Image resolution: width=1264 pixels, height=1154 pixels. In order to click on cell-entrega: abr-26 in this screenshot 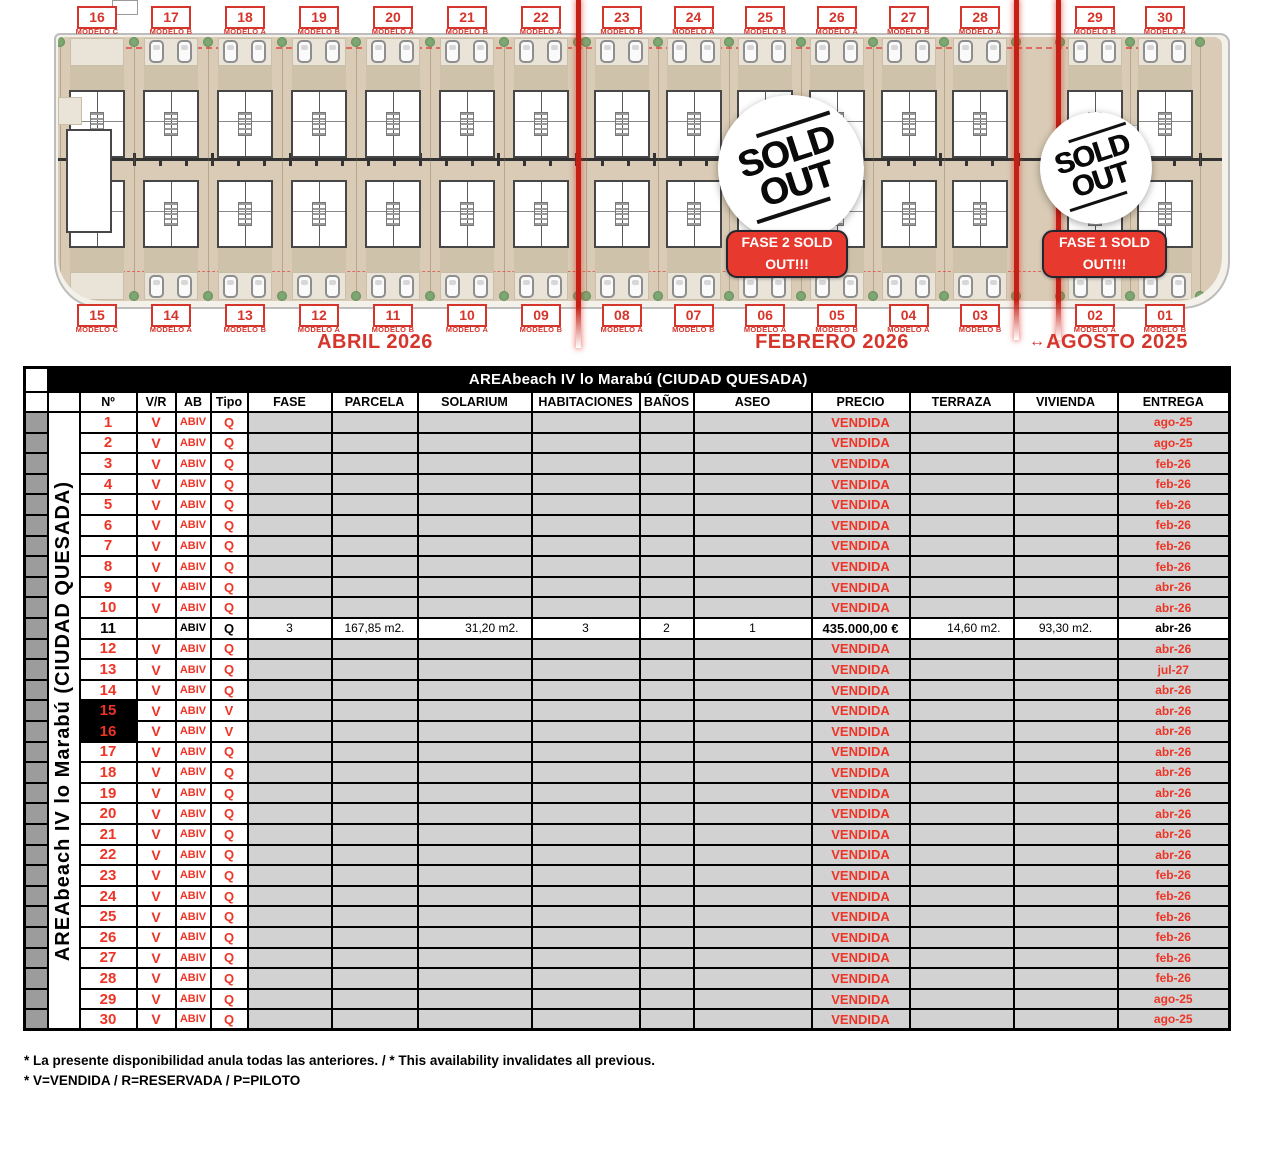, I will do `click(1173, 855)`.